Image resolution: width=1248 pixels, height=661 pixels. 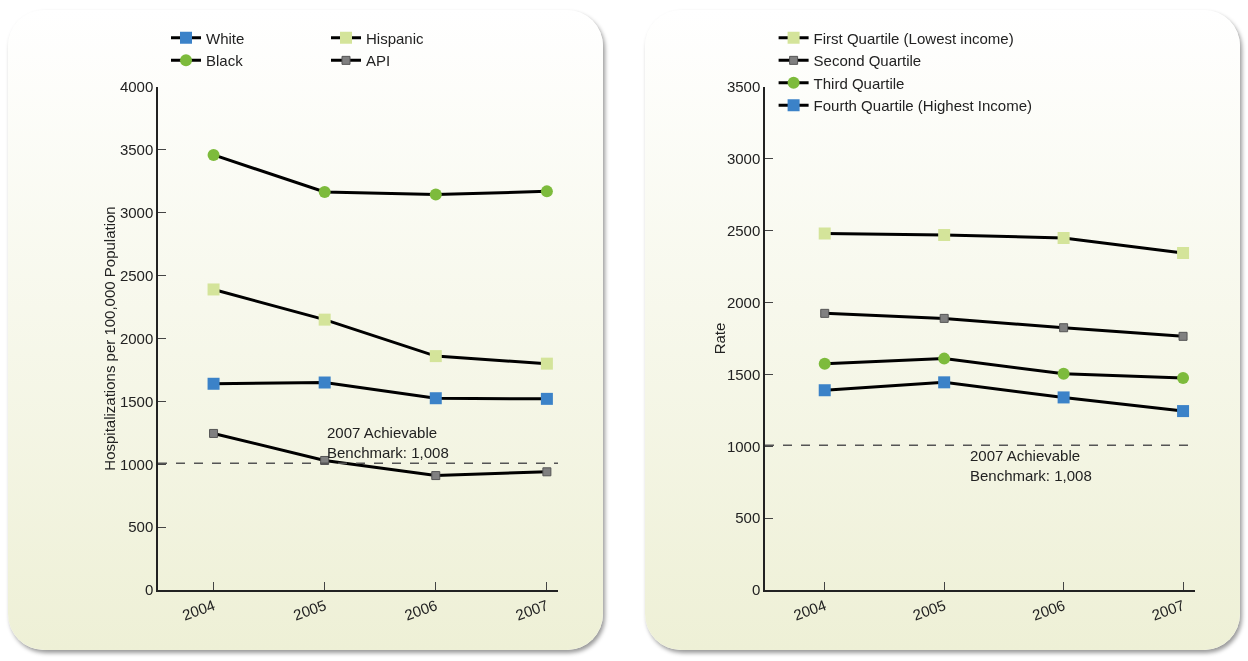 What do you see at coordinates (913, 38) in the screenshot?
I see `legend-label: First Quartile (Lowest income)` at bounding box center [913, 38].